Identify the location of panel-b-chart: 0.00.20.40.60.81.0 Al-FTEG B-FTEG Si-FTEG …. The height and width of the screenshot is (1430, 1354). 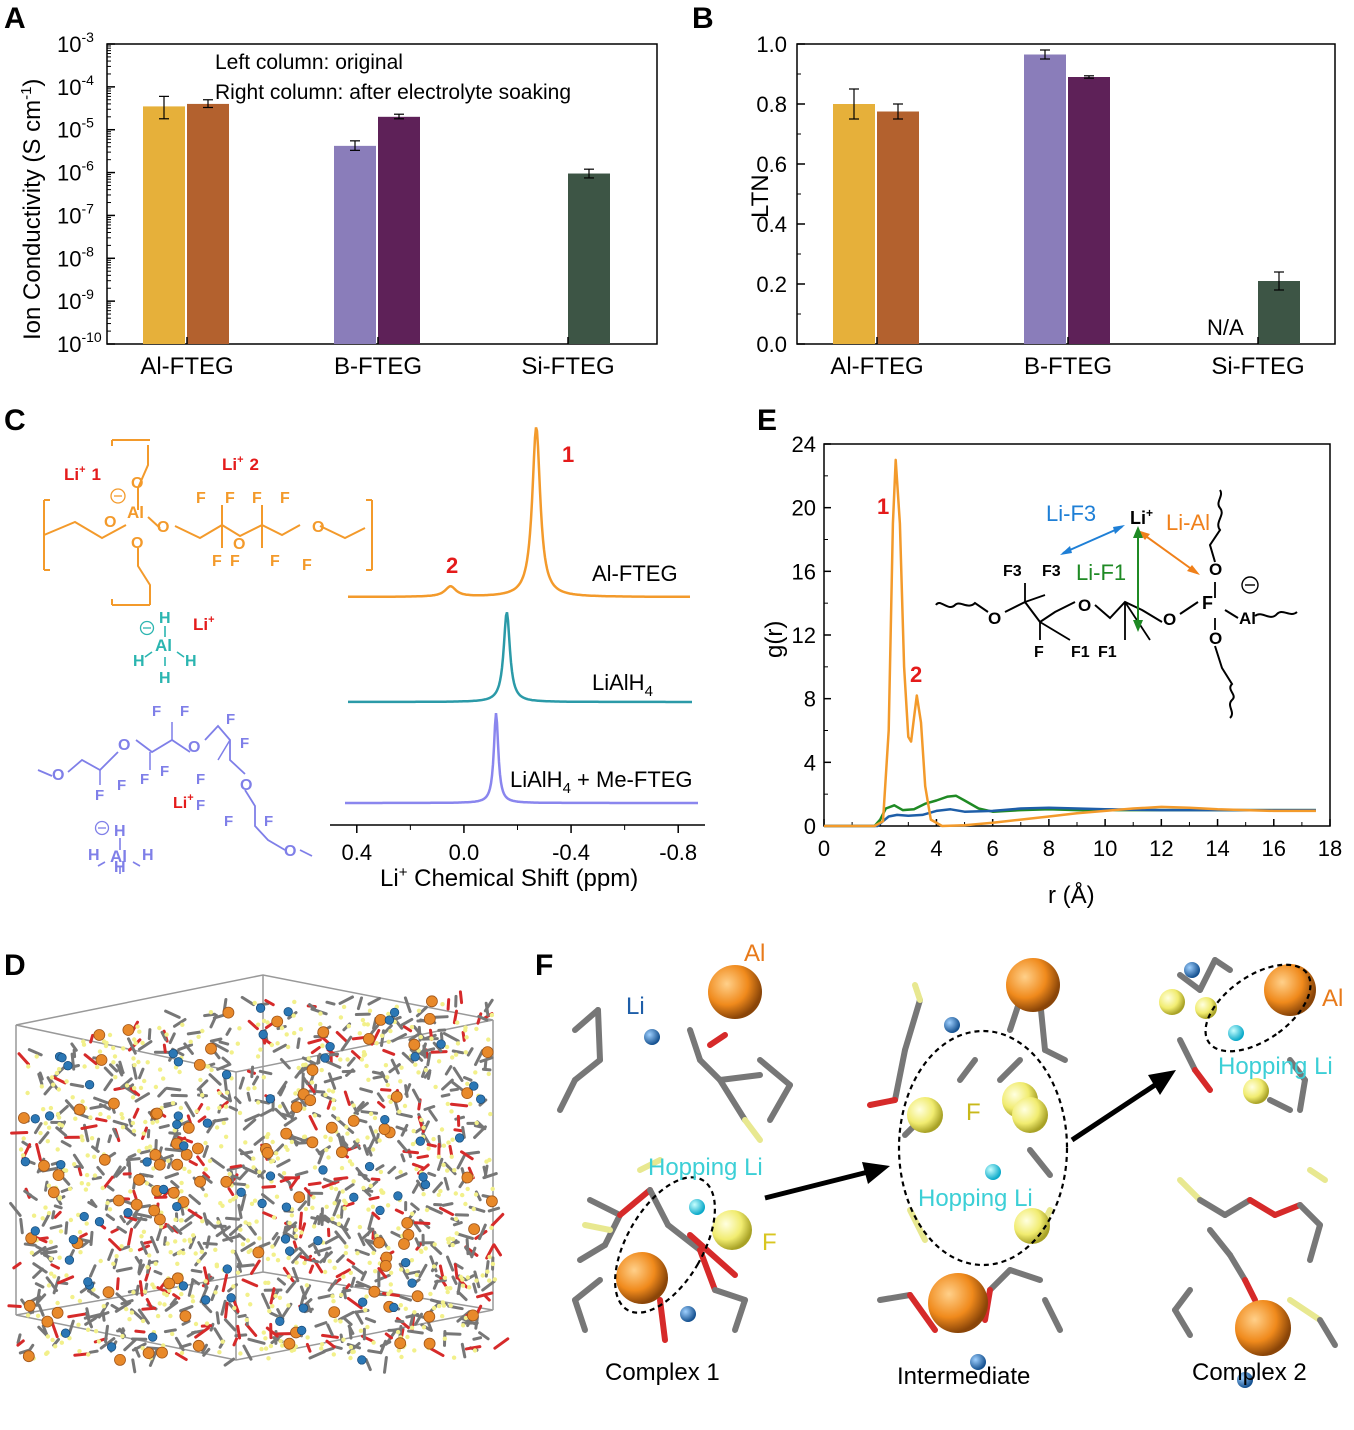
(1041, 206).